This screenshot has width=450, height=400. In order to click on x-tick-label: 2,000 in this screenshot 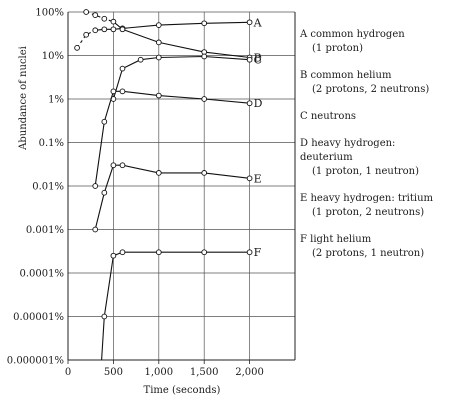, I will do `click(249, 372)`.